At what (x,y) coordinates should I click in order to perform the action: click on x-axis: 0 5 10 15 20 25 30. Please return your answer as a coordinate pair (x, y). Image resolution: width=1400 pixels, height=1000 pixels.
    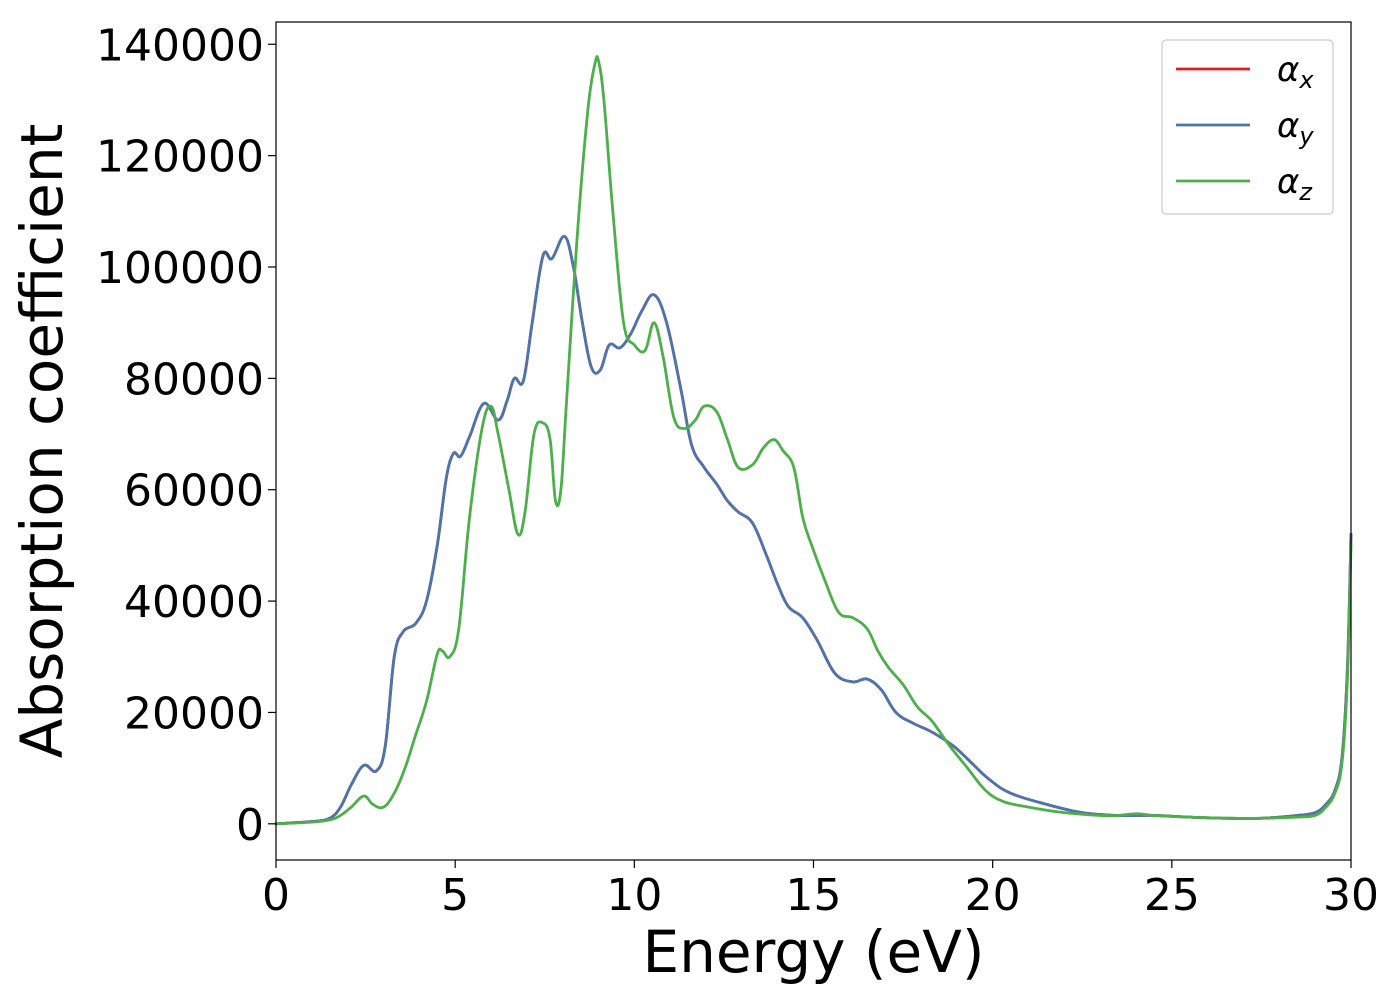
    Looking at the image, I should click on (820, 890).